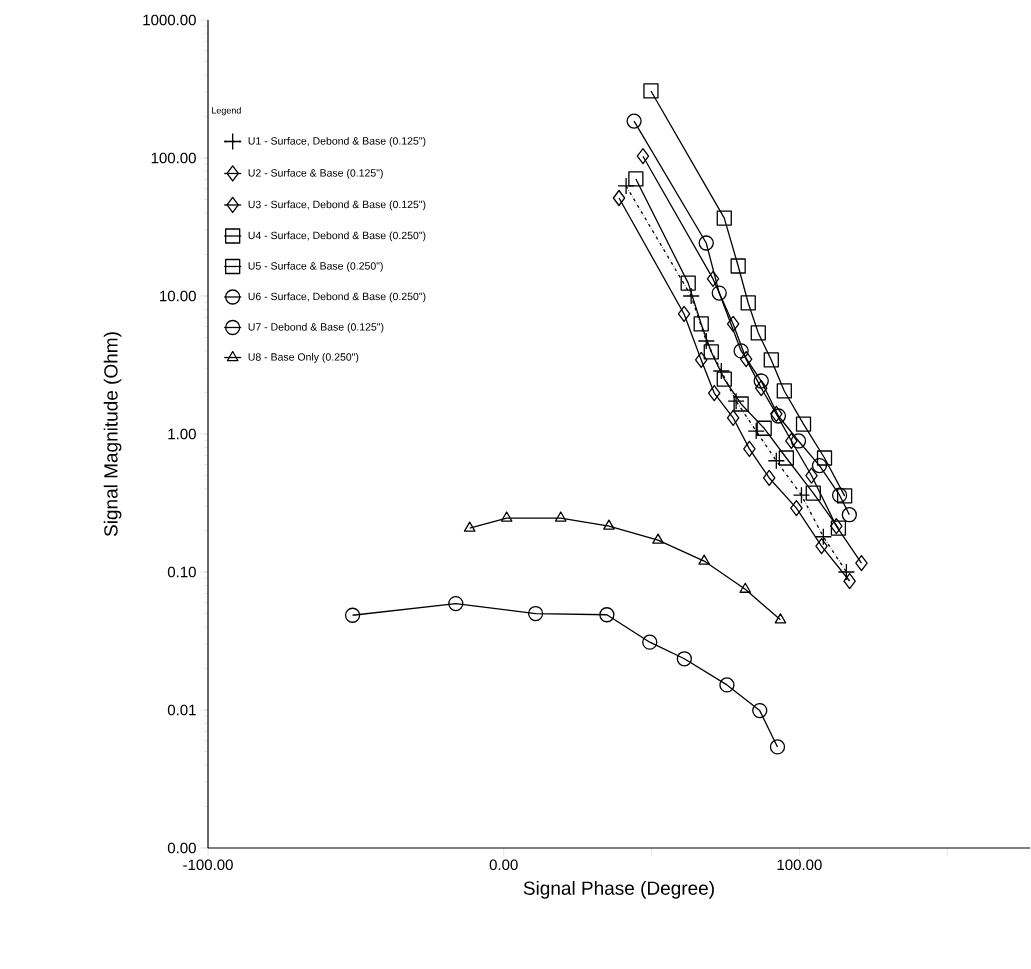 This screenshot has width=1031, height=969. I want to click on y-tick-label: 10.00, so click(178, 296).